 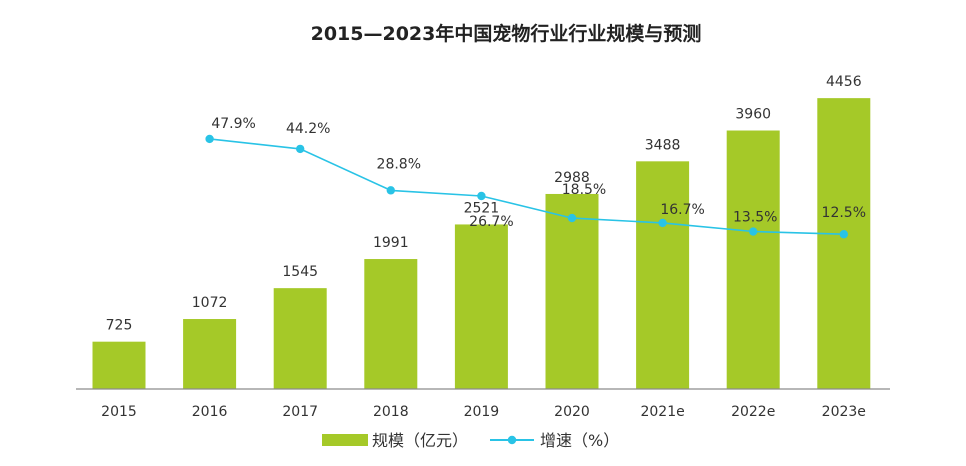 I want to click on rate-label-2020: 18.5%, so click(x=584, y=190).